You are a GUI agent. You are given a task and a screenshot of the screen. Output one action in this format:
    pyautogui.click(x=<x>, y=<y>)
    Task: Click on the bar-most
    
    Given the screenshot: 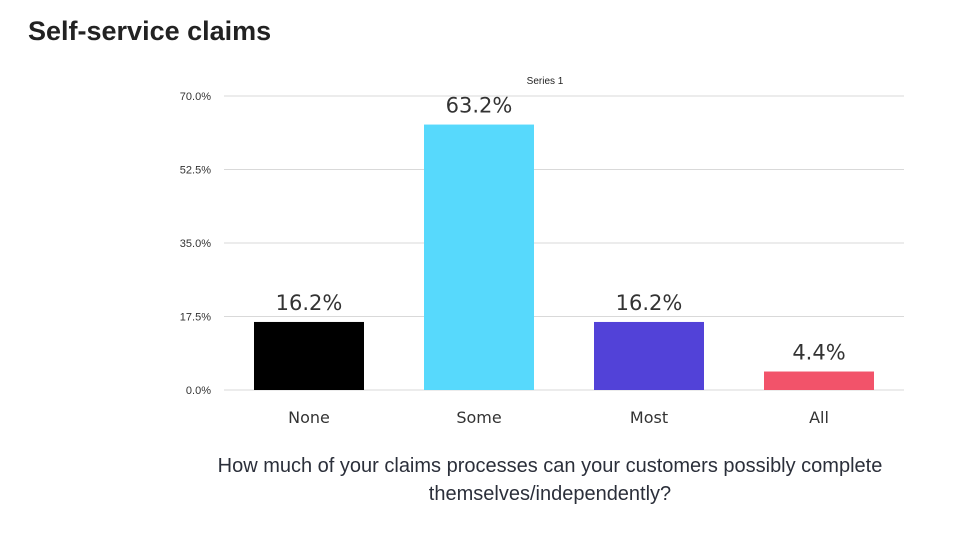 What is the action you would take?
    pyautogui.click(x=649, y=355)
    